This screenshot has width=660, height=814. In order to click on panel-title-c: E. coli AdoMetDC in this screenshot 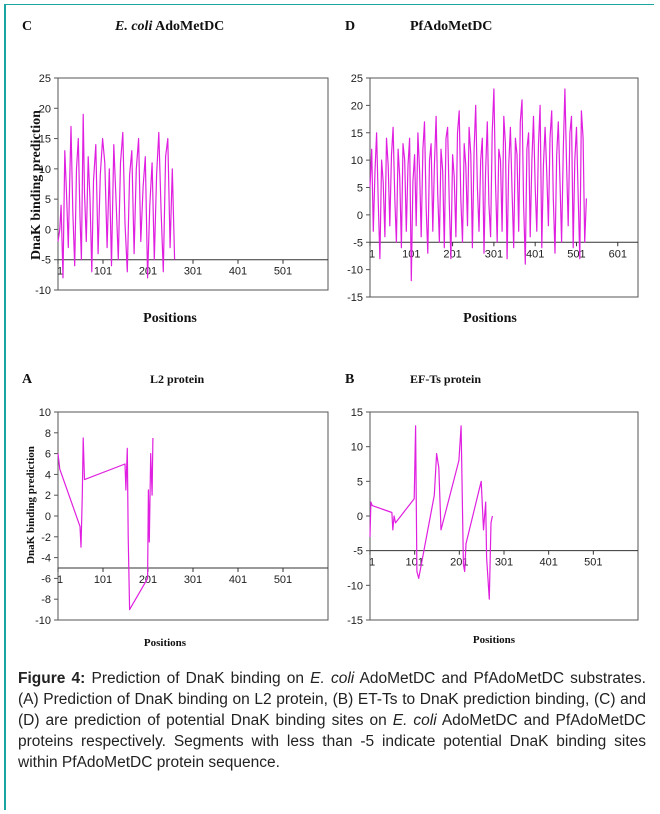, I will do `click(169, 26)`.